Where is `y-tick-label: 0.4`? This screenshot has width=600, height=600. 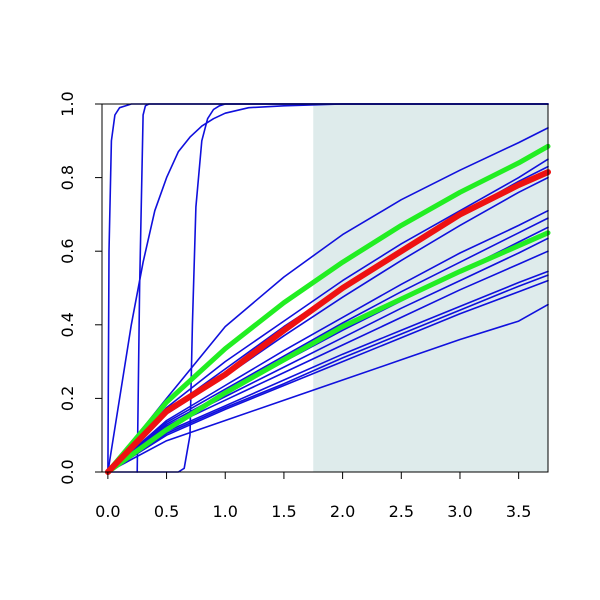
y-tick-label: 0.4 is located at coordinates (67, 324).